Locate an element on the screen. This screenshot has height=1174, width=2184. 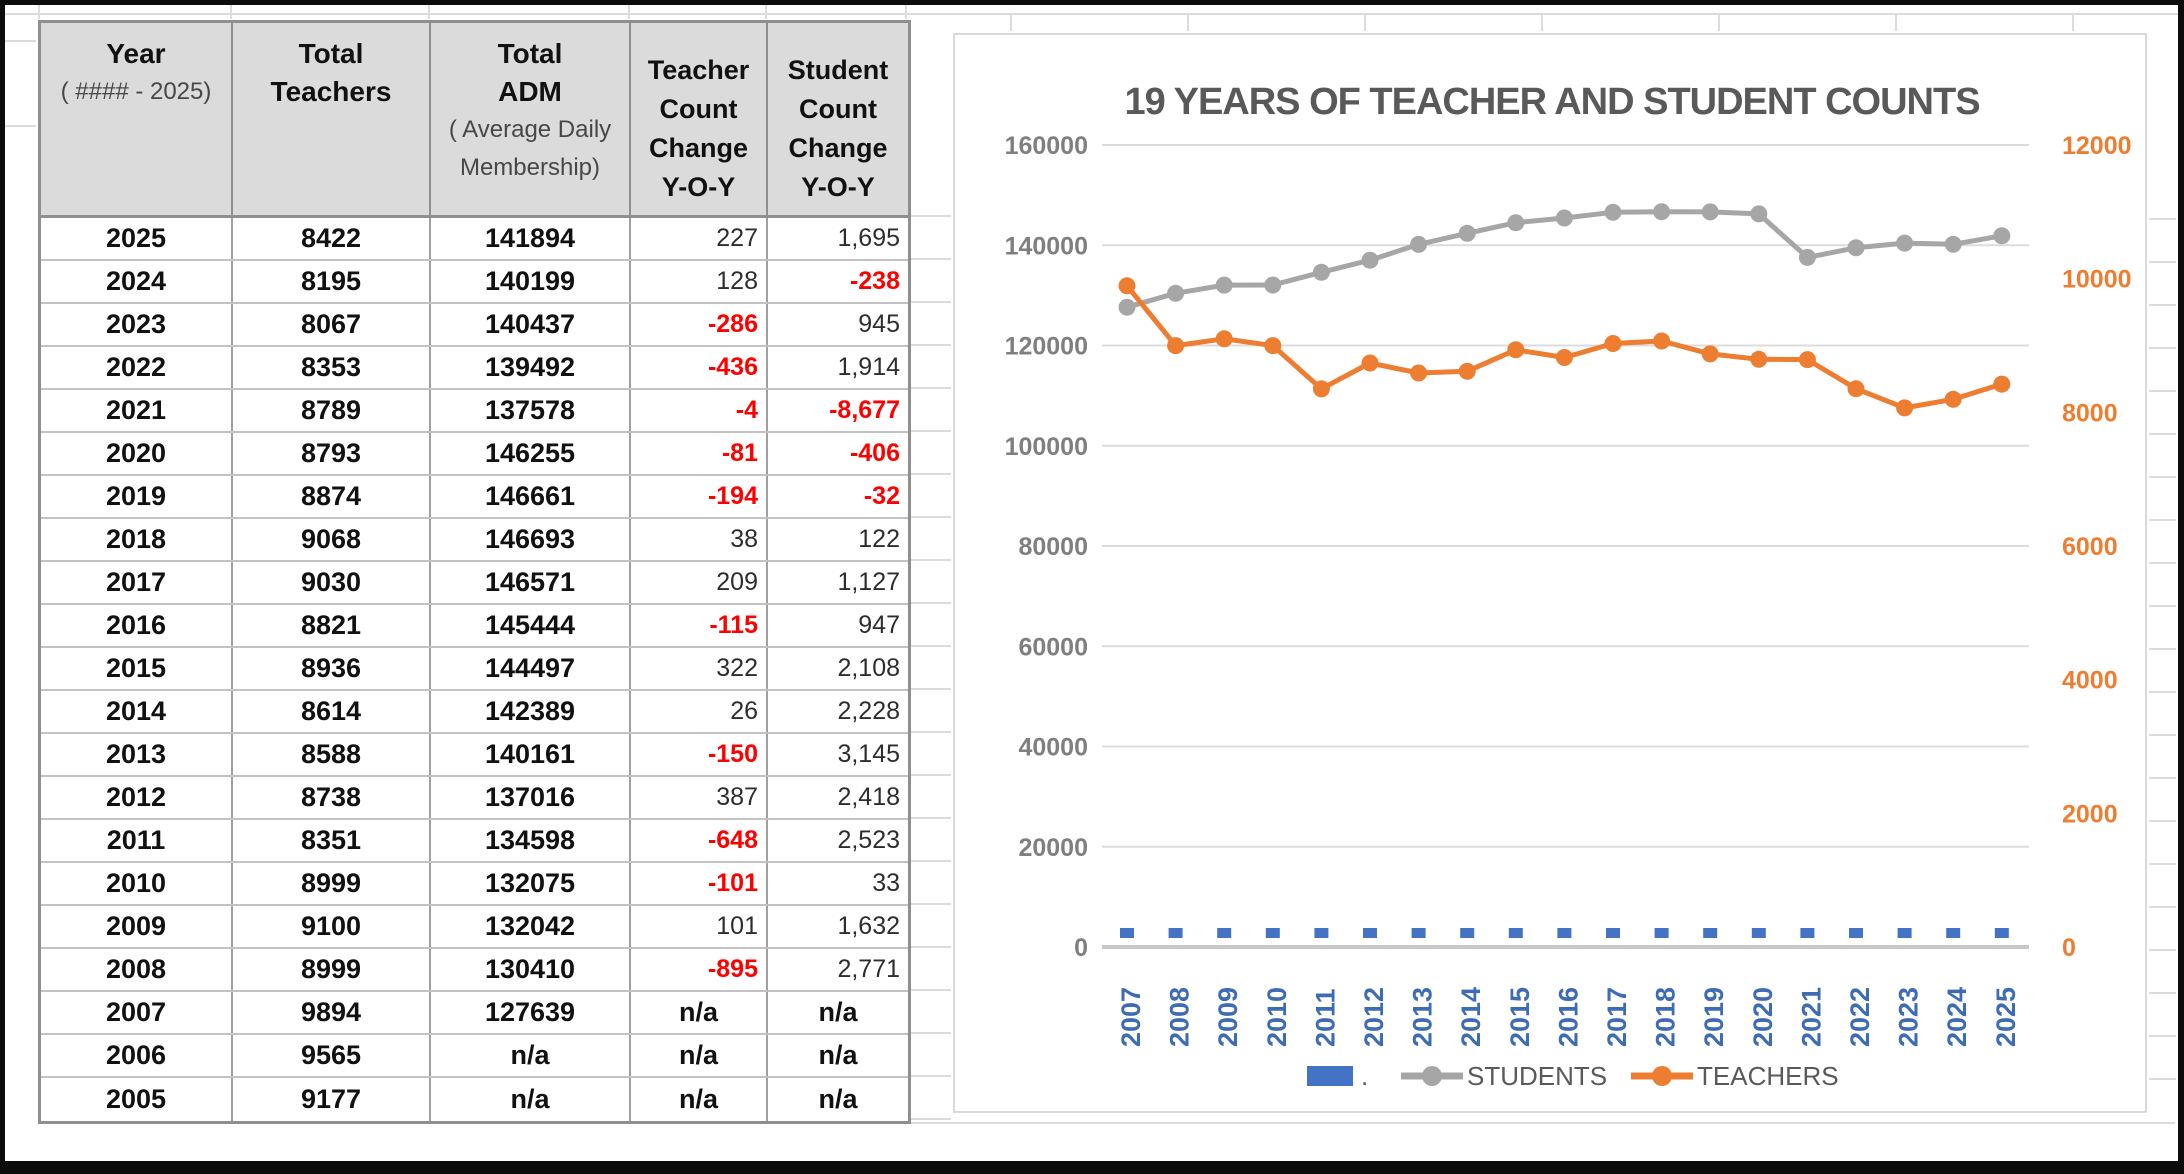
cell-year: 2021 is located at coordinates (137, 410).